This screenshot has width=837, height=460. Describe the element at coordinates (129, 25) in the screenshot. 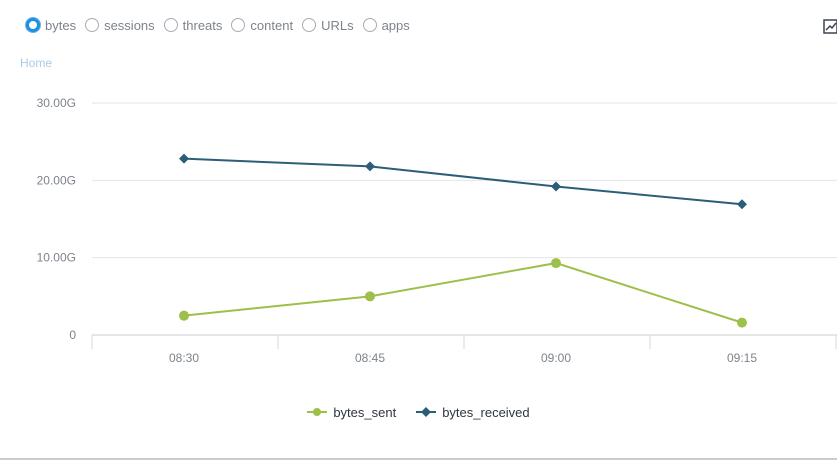

I see `radio-label: sessions` at that location.